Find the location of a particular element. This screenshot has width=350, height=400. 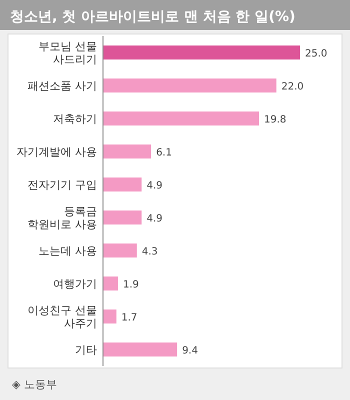

y-tick-label: 이성친구 선물 사주기 is located at coordinates (62, 317).